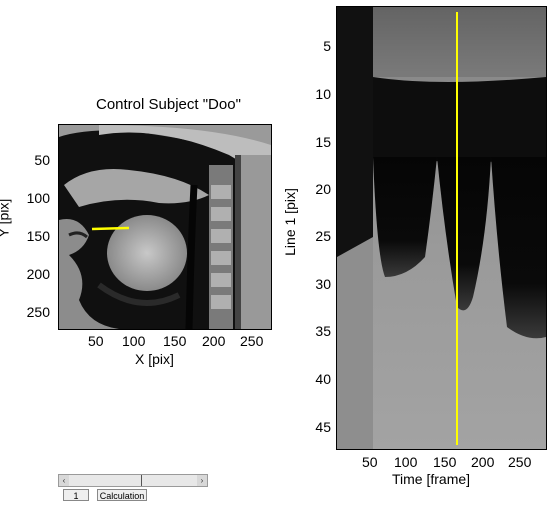 This screenshot has width=550, height=508. I want to click on right-y-tick: 45, so click(323, 427).